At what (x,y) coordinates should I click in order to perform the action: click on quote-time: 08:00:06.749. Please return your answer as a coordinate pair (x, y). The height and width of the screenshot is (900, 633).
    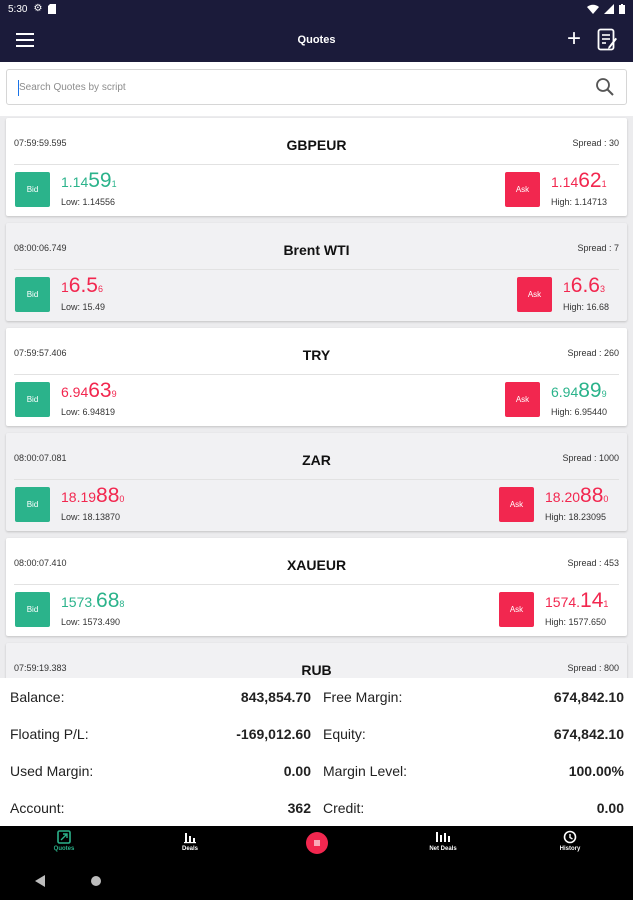
    Looking at the image, I should click on (40, 248).